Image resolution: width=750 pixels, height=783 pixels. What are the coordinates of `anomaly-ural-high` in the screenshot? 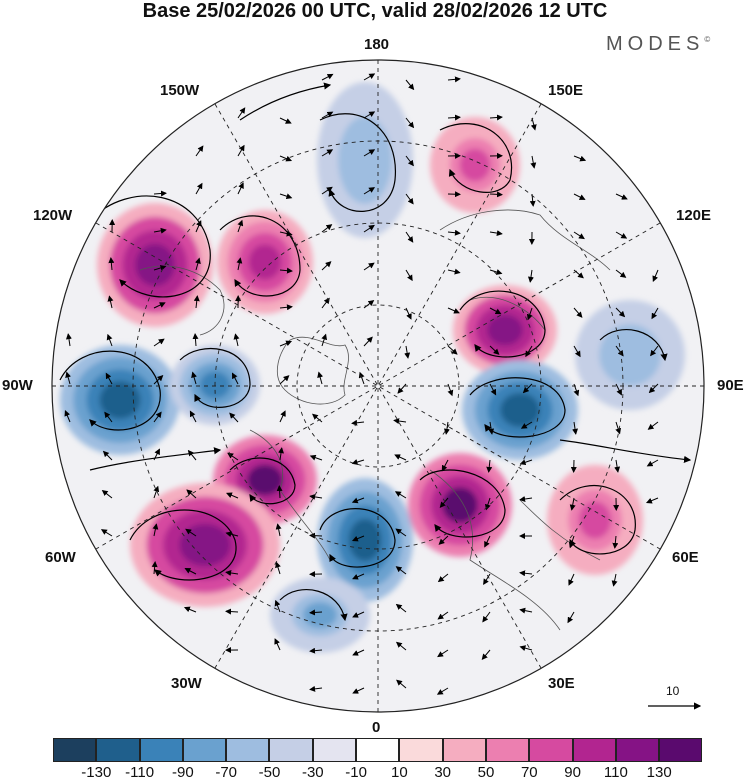 It's located at (595, 520).